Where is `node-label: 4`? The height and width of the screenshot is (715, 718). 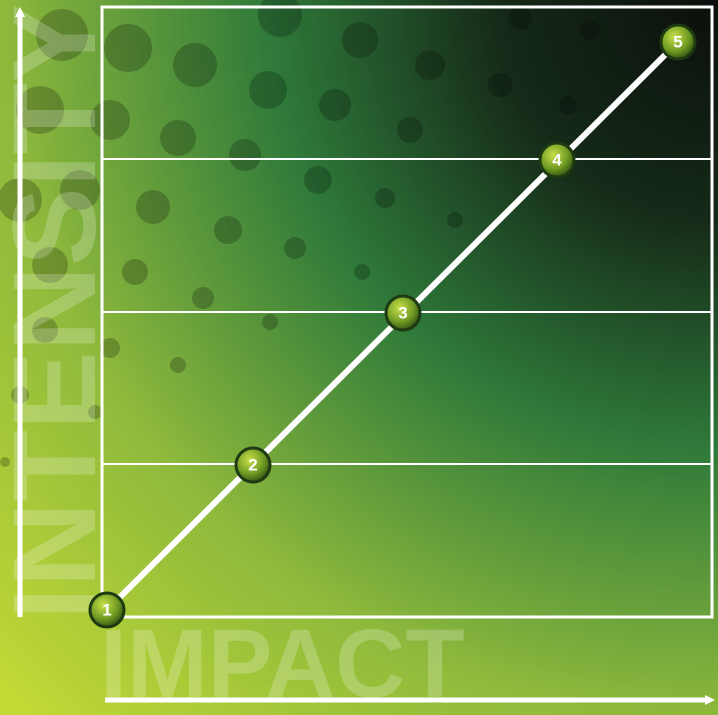 node-label: 4 is located at coordinates (557, 160).